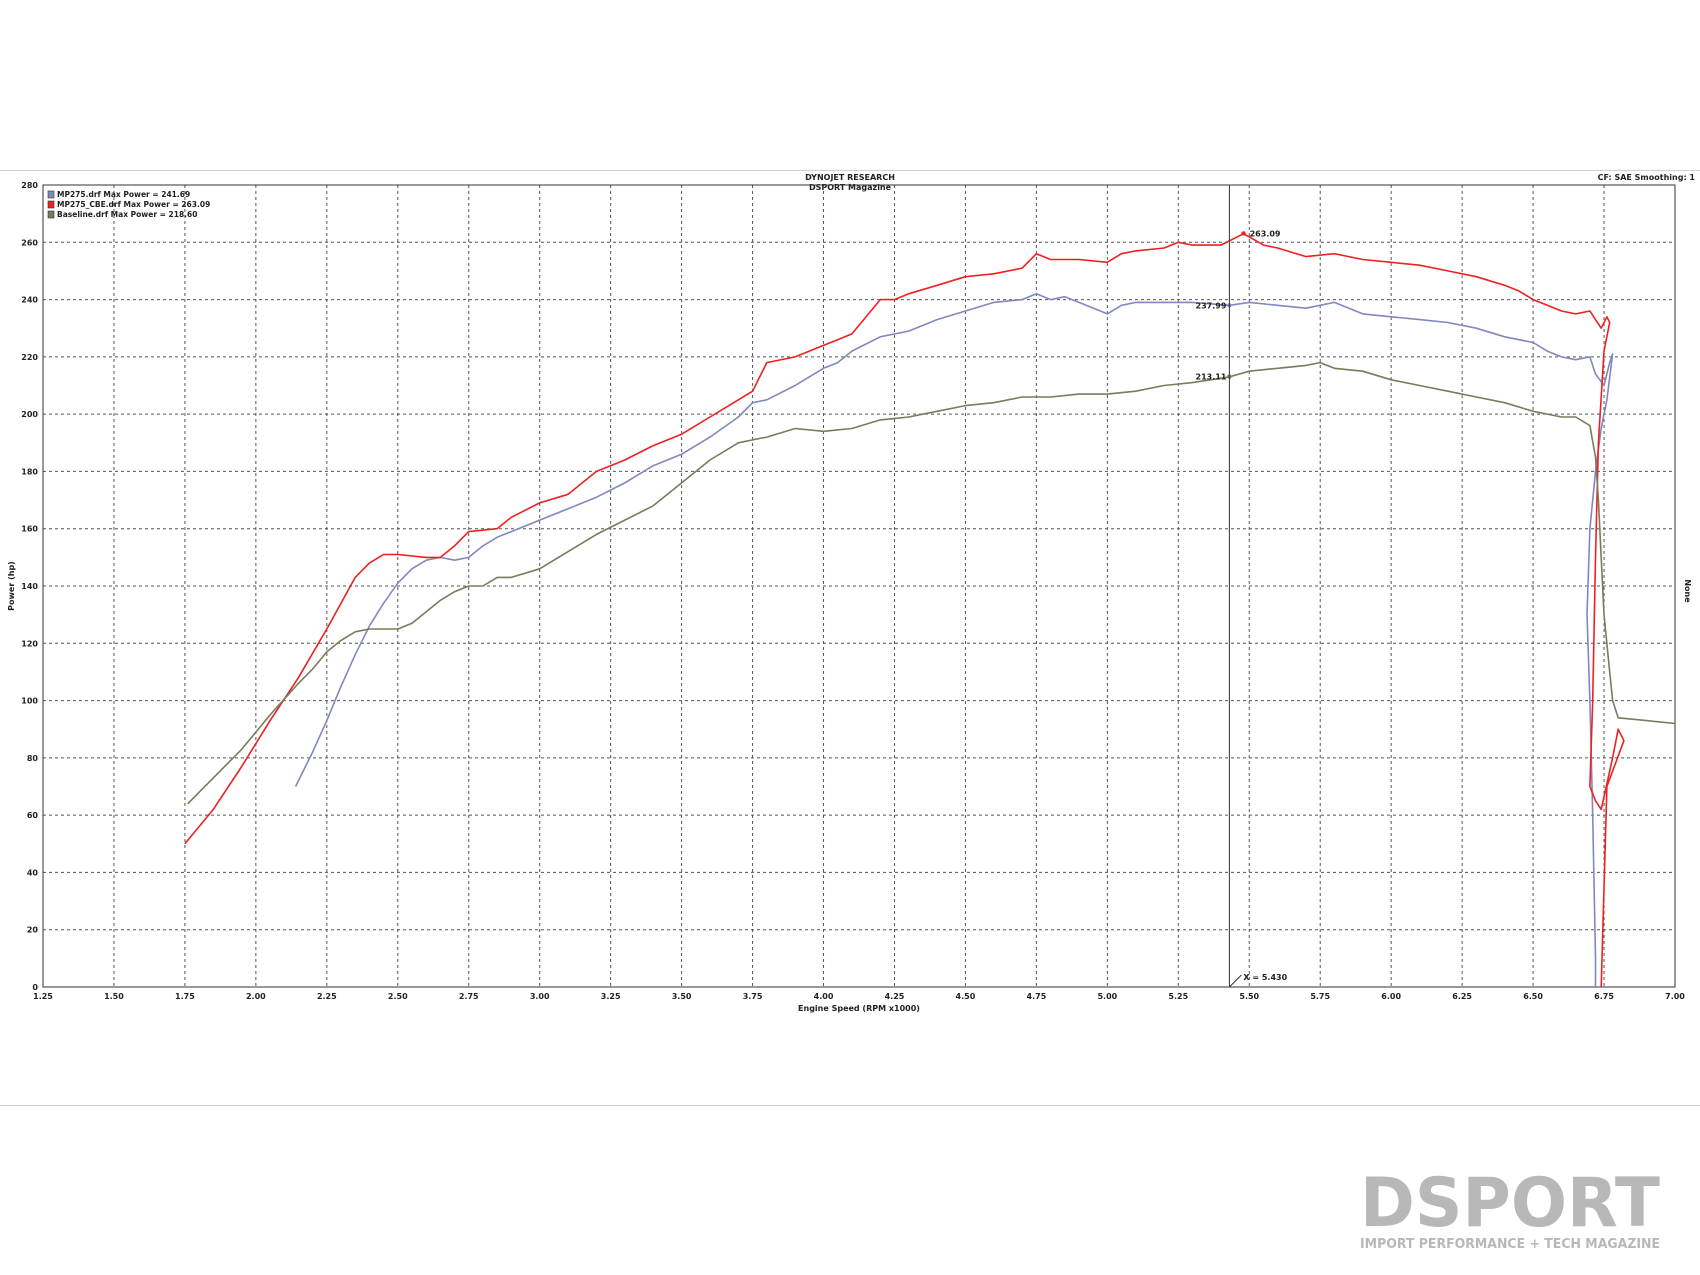 This screenshot has height=1275, width=1700. What do you see at coordinates (611, 996) in the screenshot?
I see `x-tick-label: 3.25` at bounding box center [611, 996].